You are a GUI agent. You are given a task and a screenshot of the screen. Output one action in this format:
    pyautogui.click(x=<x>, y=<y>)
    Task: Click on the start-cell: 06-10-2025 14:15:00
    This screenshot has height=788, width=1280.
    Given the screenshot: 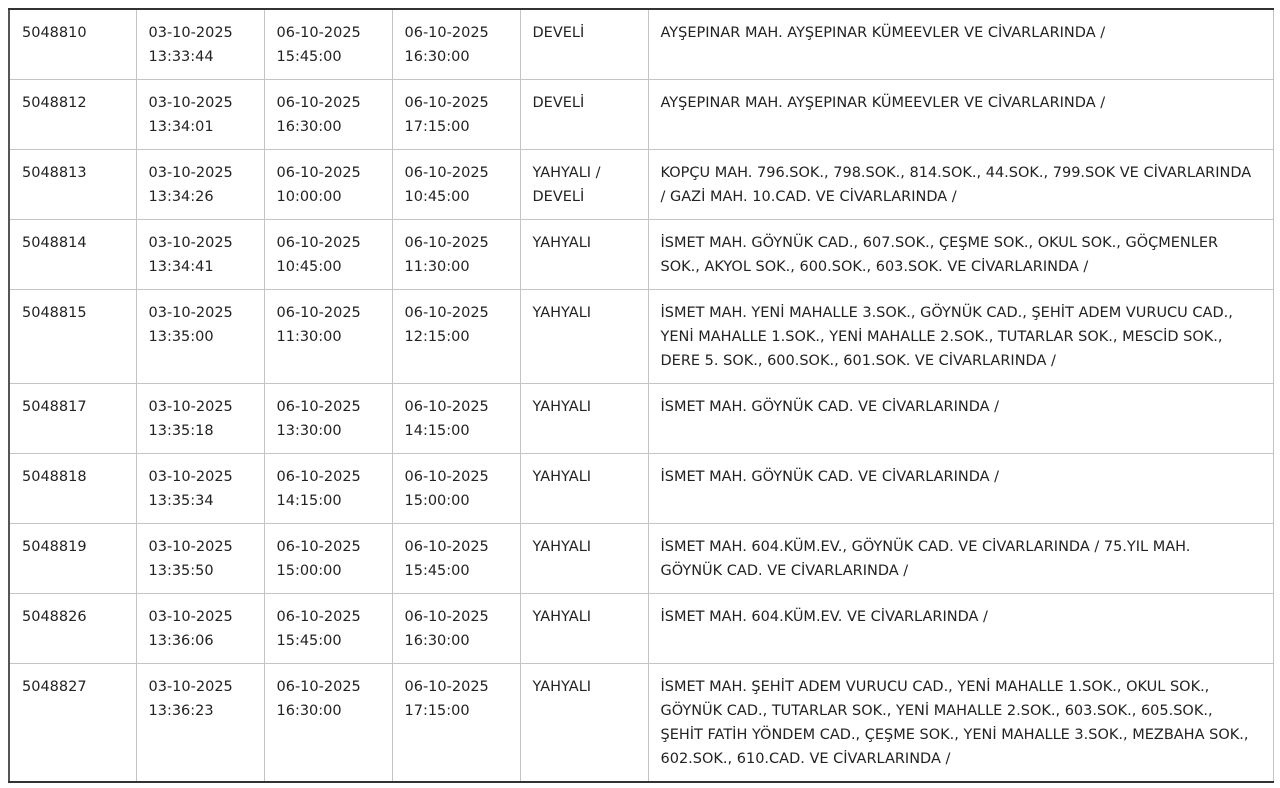 What is the action you would take?
    pyautogui.click(x=328, y=488)
    